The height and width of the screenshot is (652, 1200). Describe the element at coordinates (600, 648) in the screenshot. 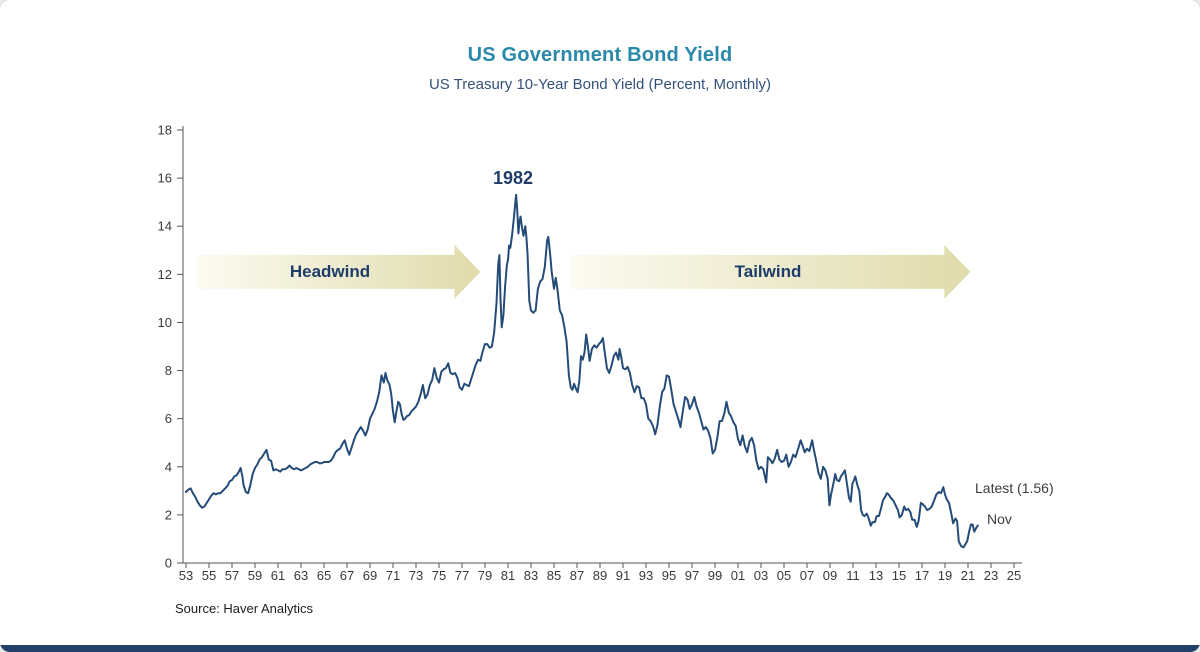

I see `bottom-accent-bar` at that location.